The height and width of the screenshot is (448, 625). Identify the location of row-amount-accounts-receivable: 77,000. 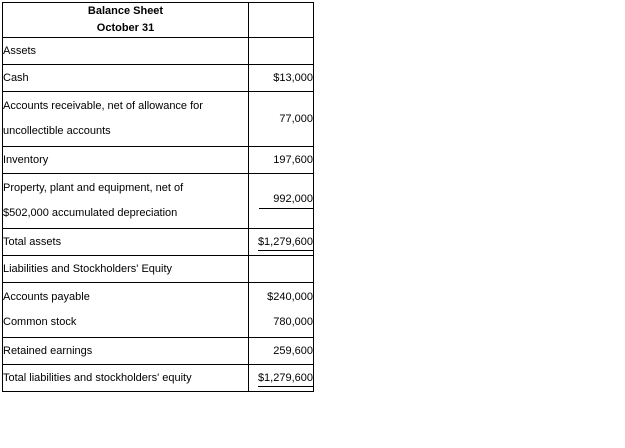
(281, 119).